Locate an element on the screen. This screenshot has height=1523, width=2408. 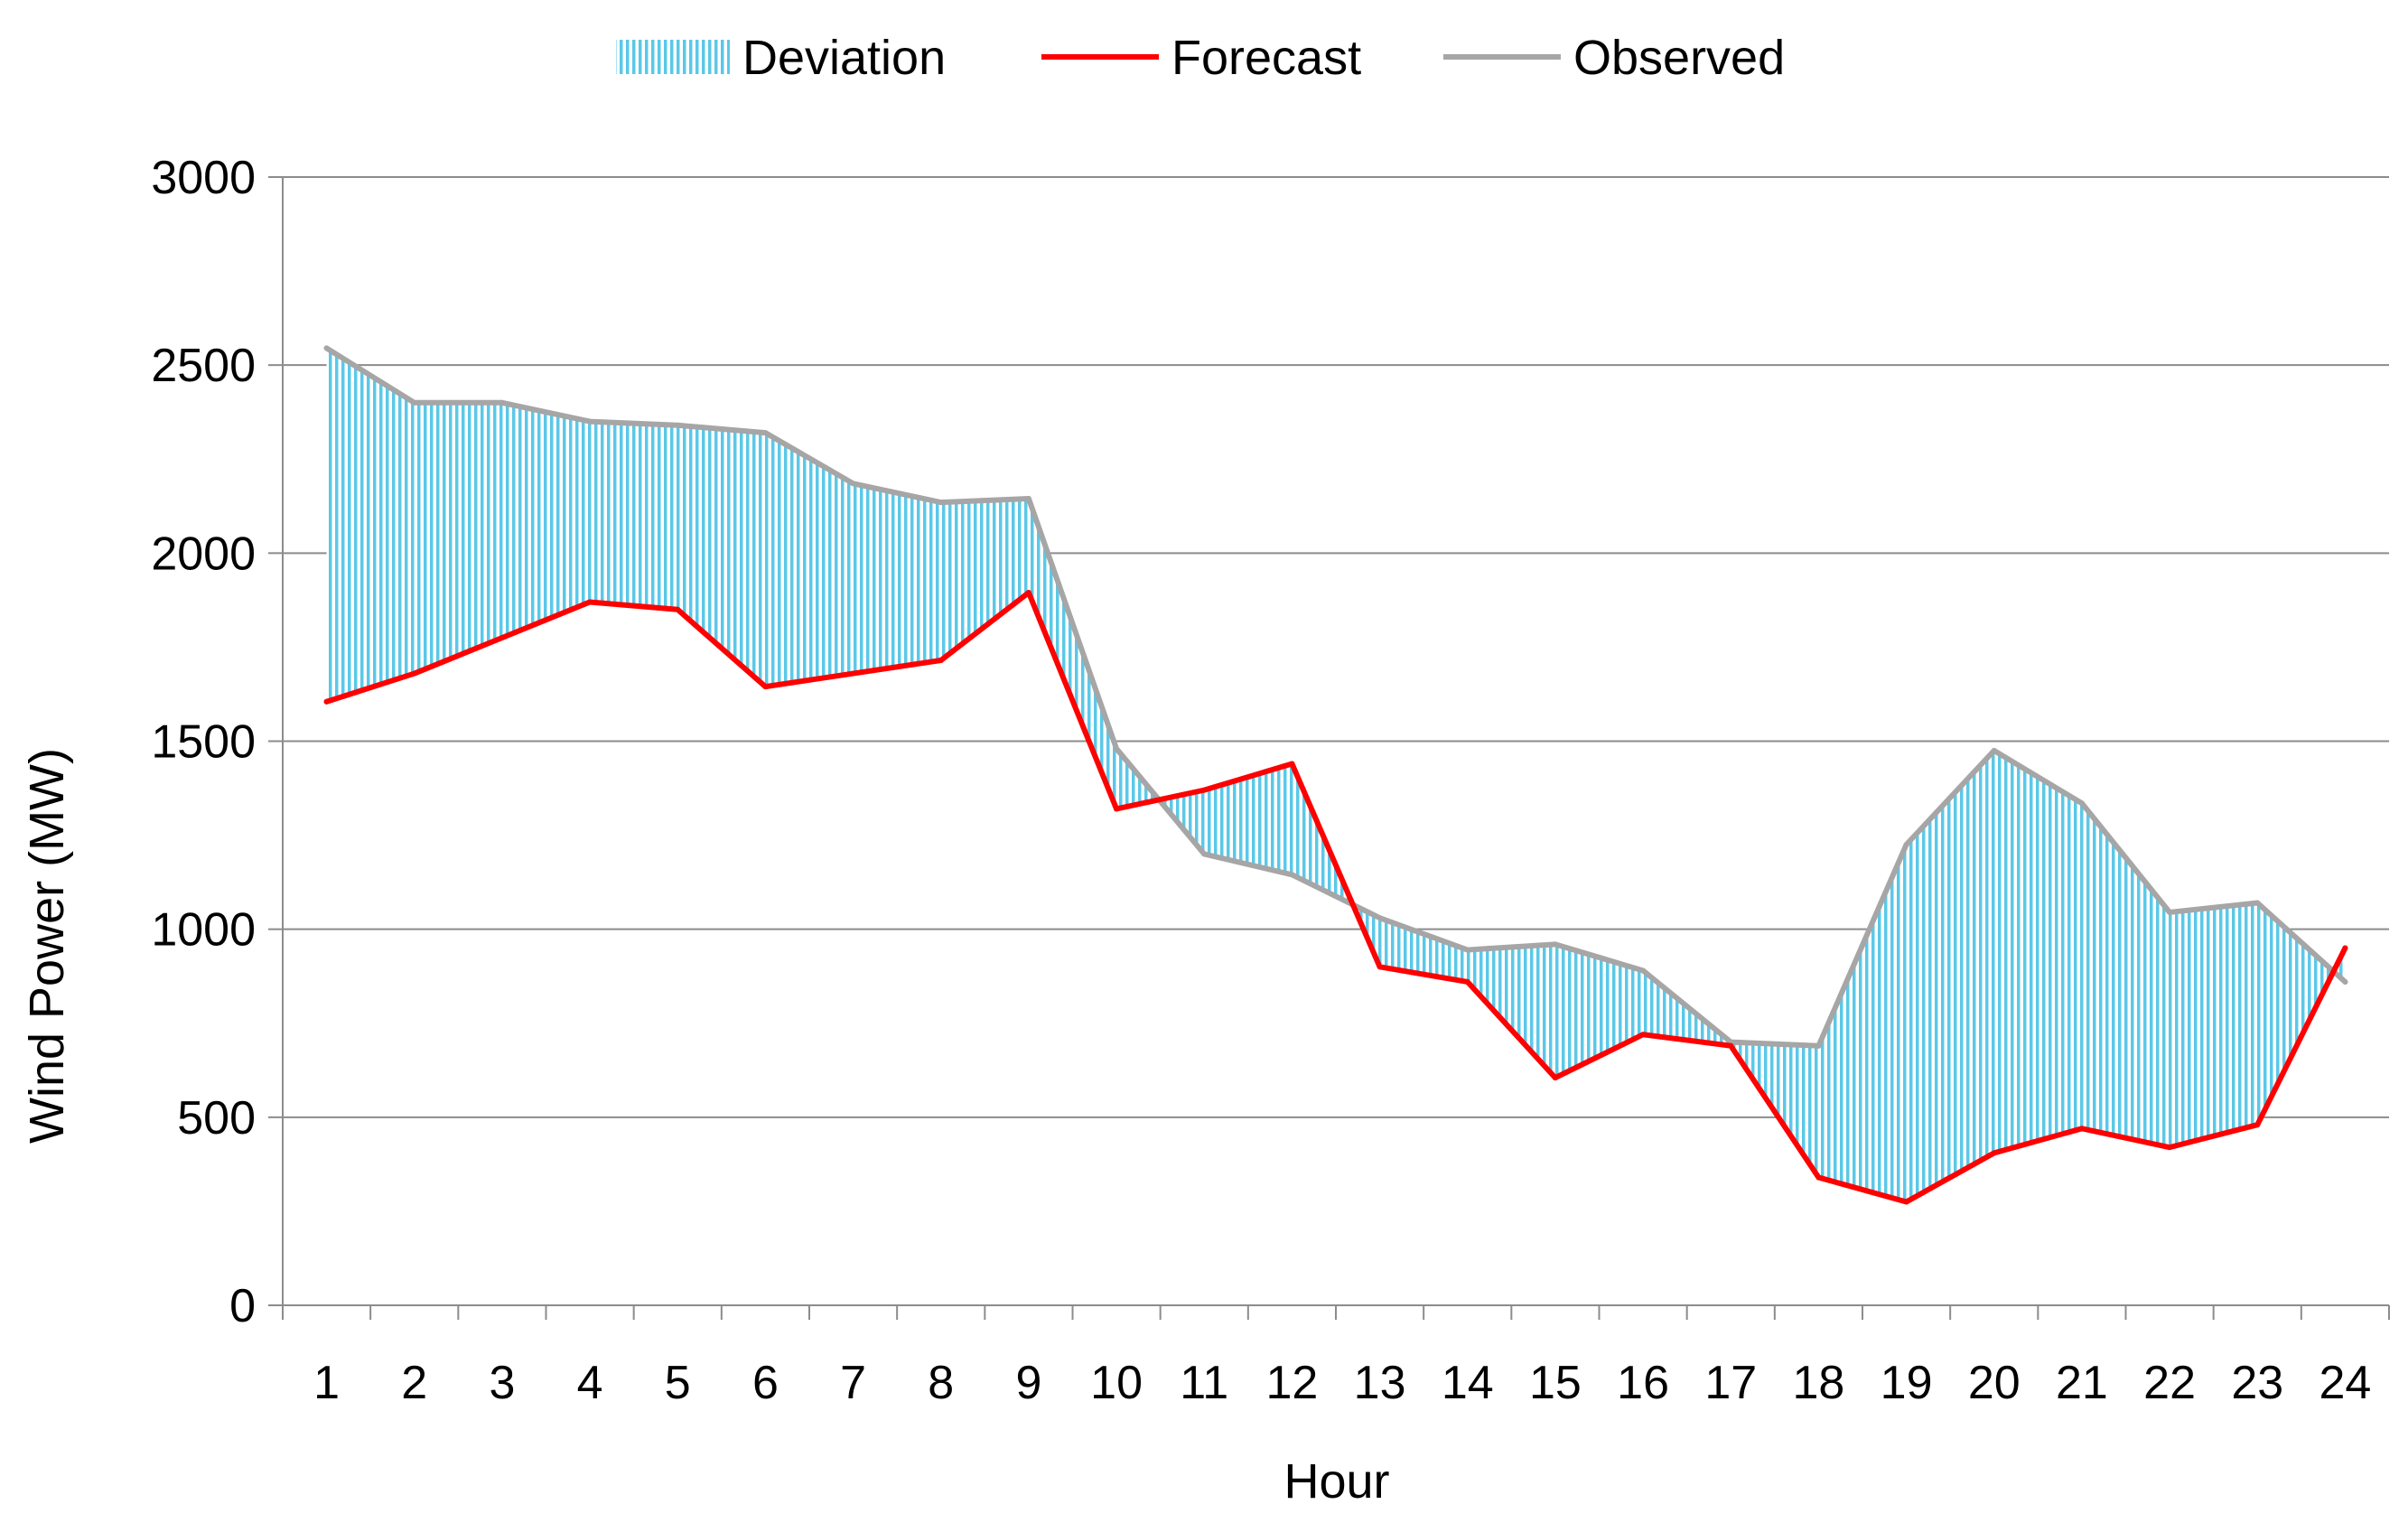
x-tick-label: 23 is located at coordinates (2257, 1383).